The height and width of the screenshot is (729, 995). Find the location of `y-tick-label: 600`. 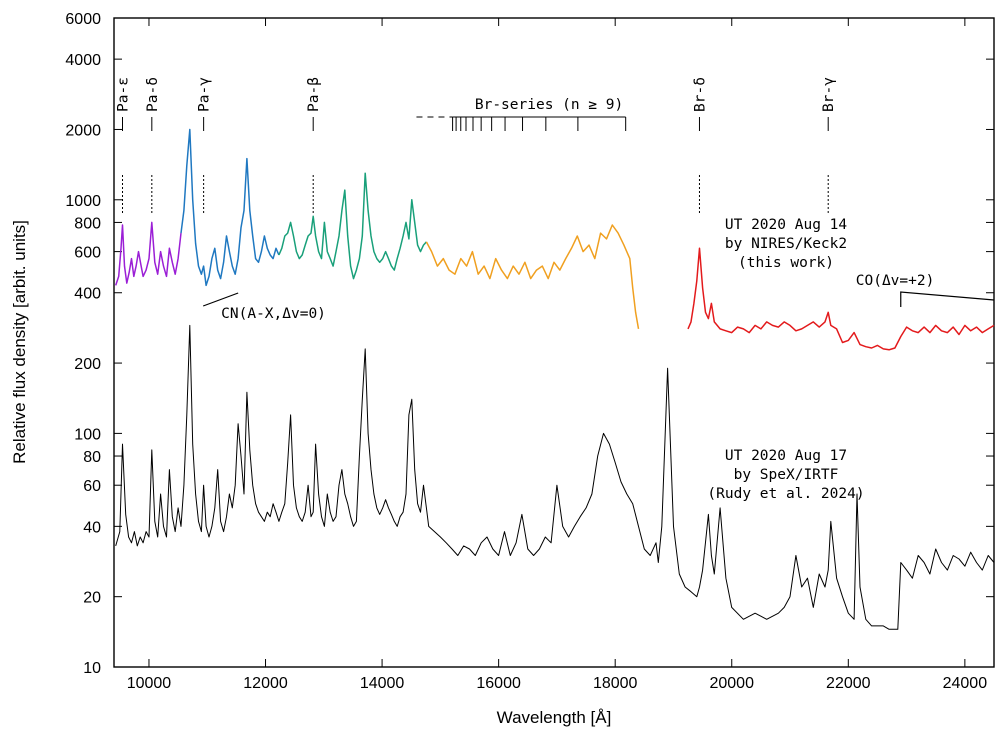

y-tick-label: 600 is located at coordinates (87, 253).